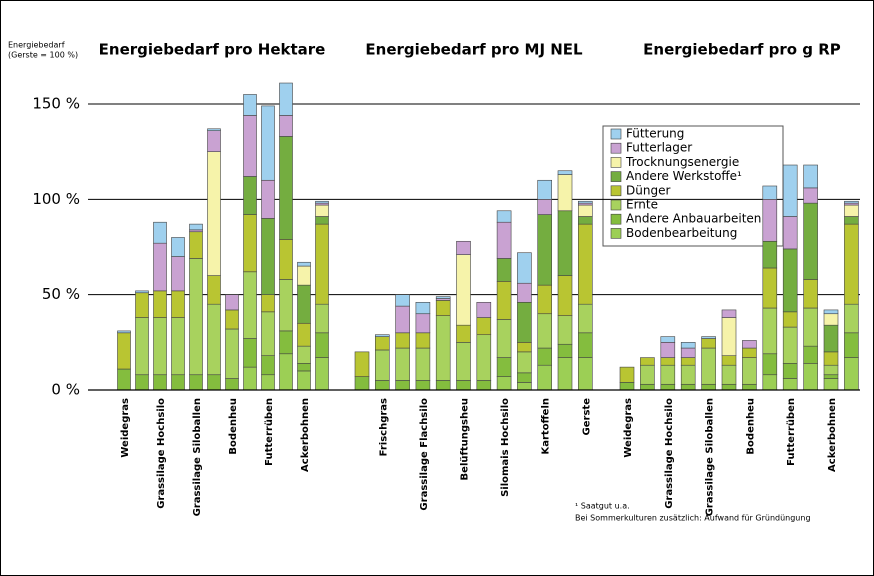 Image resolution: width=874 pixels, height=576 pixels. What do you see at coordinates (56, 104) in the screenshot?
I see `y-tick-label: 150 %` at bounding box center [56, 104].